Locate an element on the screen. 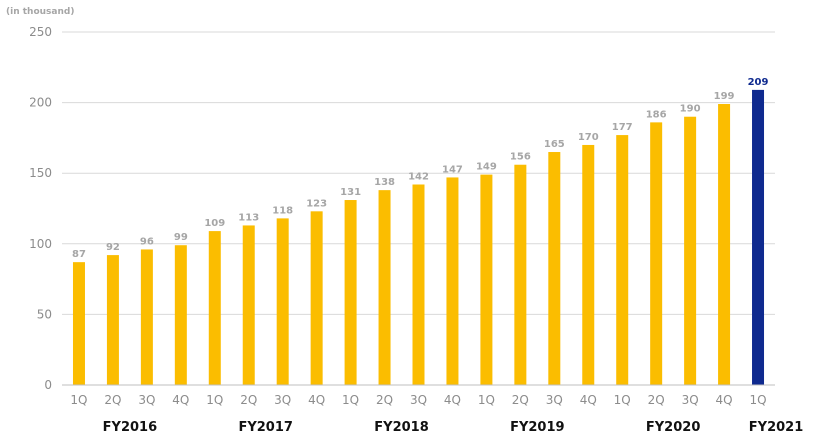  data-label: 142 is located at coordinates (418, 176).